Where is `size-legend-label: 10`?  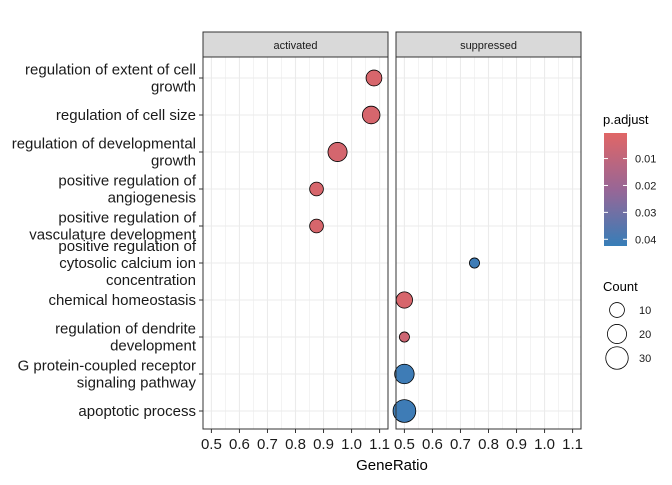
size-legend-label: 10 is located at coordinates (645, 311).